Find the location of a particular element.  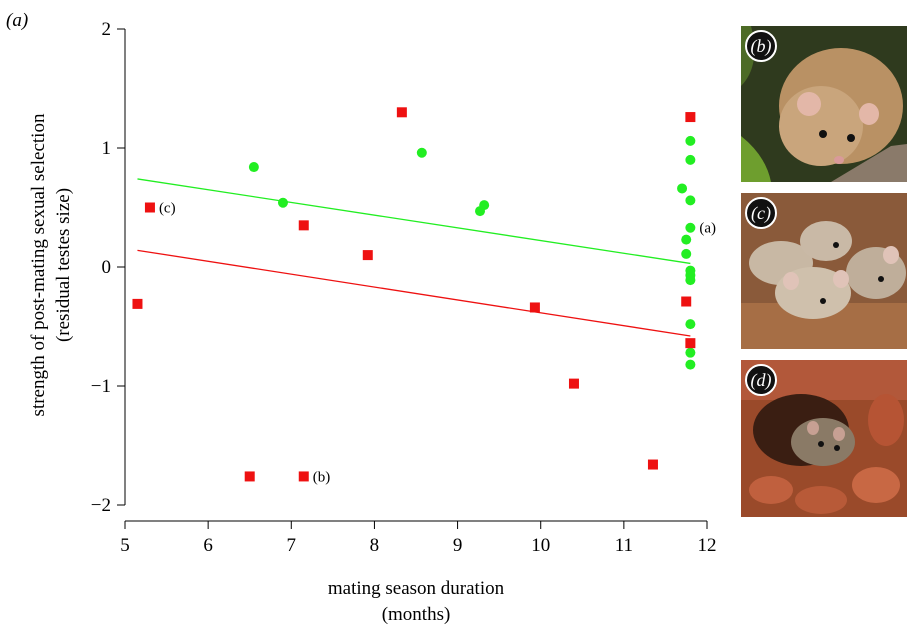

trend-line-red is located at coordinates (414, 293).